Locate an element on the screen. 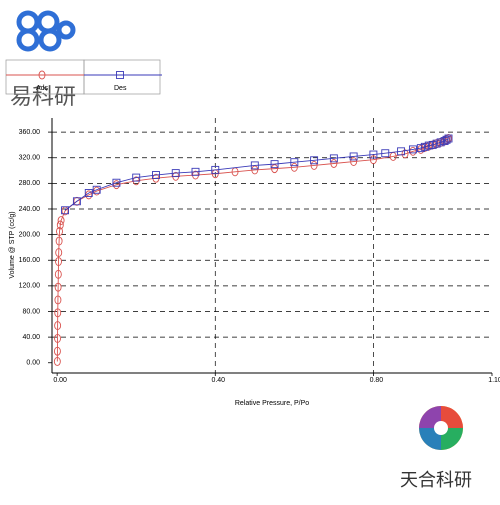 This screenshot has height=505, width=500. x-tick-label: 0.00 is located at coordinates (60, 380).